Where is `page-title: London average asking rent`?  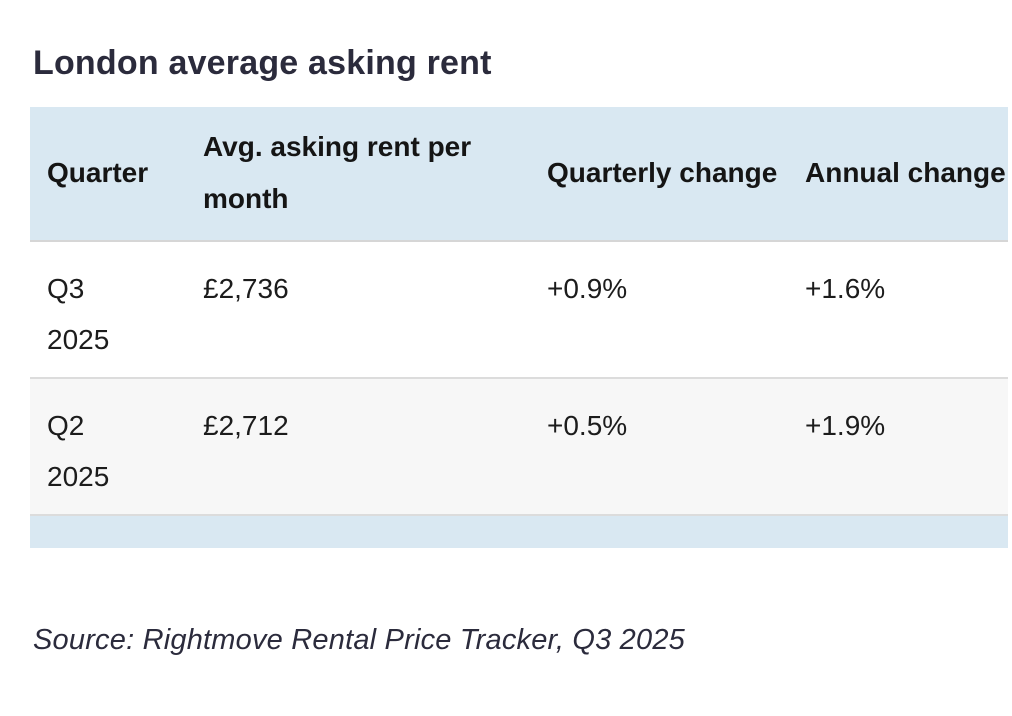 page-title: London average asking rent is located at coordinates (262, 63).